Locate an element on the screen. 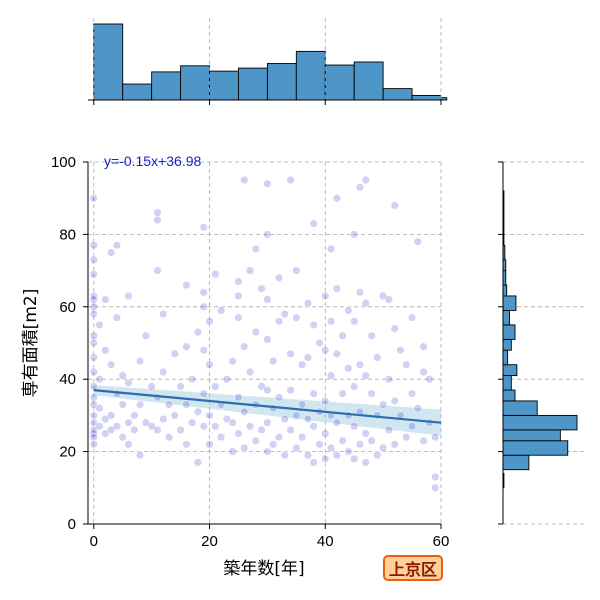 This screenshot has height=600, width=600. regression-line is located at coordinates (267, 406).